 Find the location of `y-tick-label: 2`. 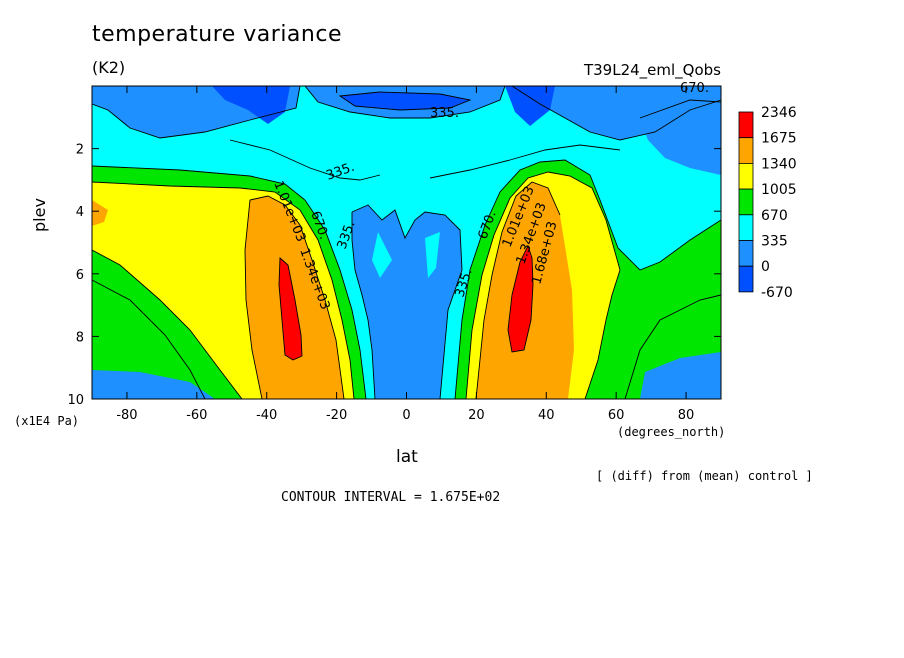

y-tick-label: 2 is located at coordinates (80, 150).